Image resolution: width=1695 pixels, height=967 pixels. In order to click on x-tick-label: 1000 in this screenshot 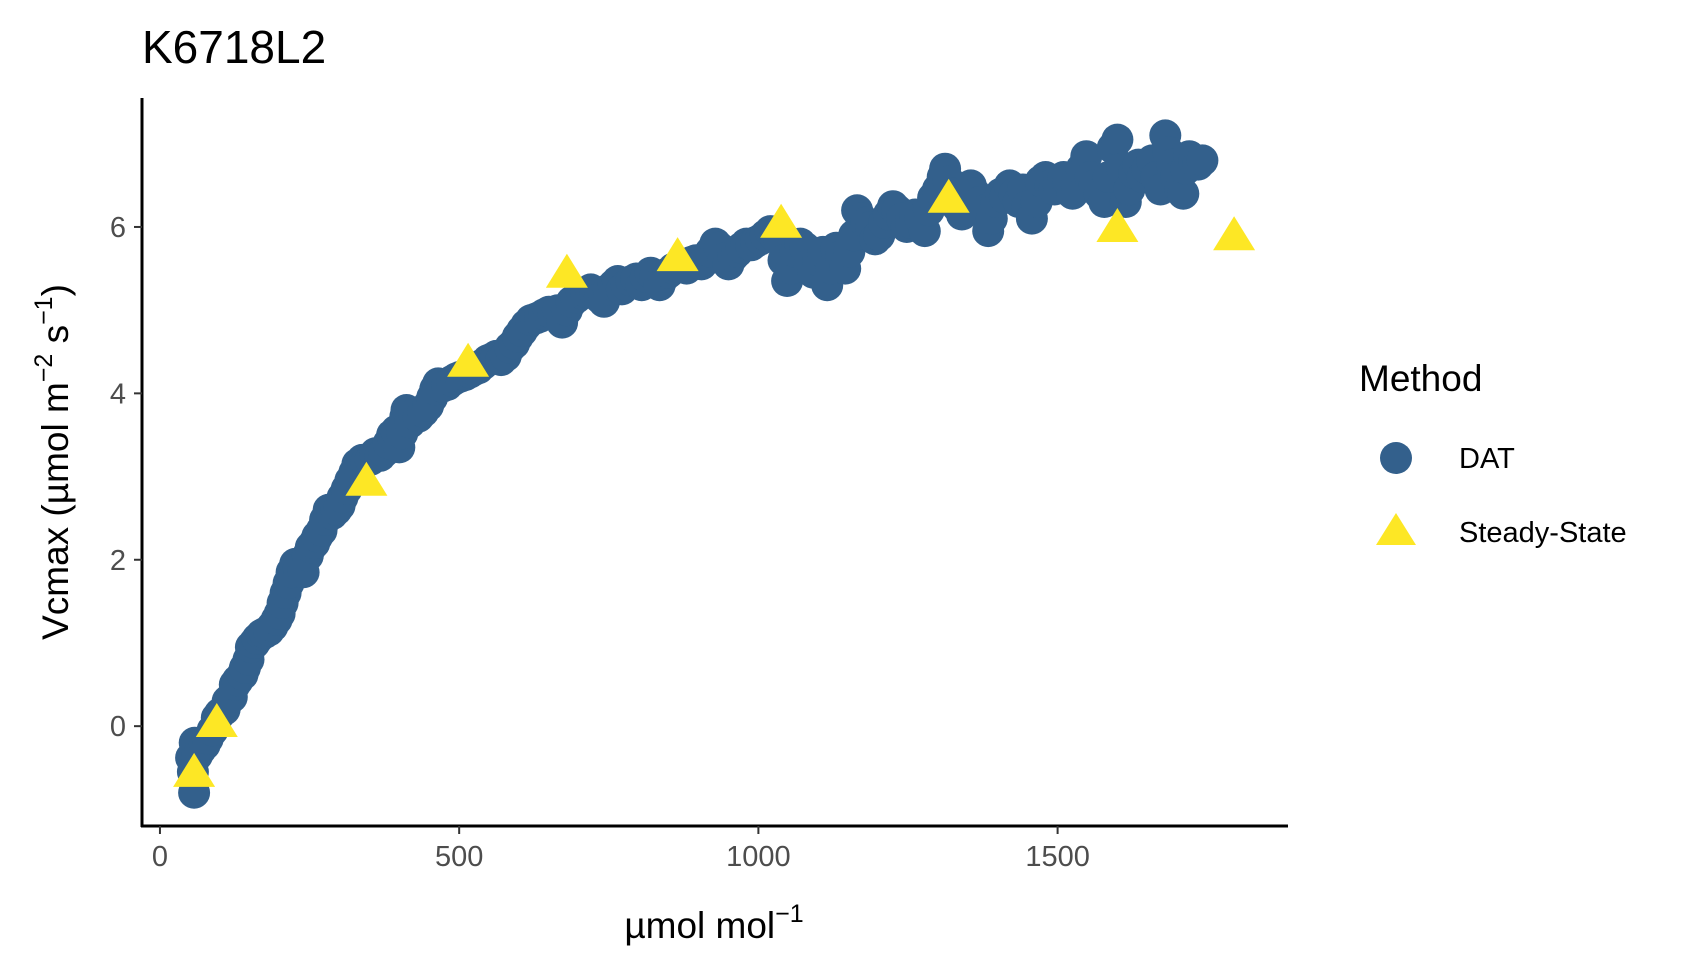, I will do `click(758, 857)`.